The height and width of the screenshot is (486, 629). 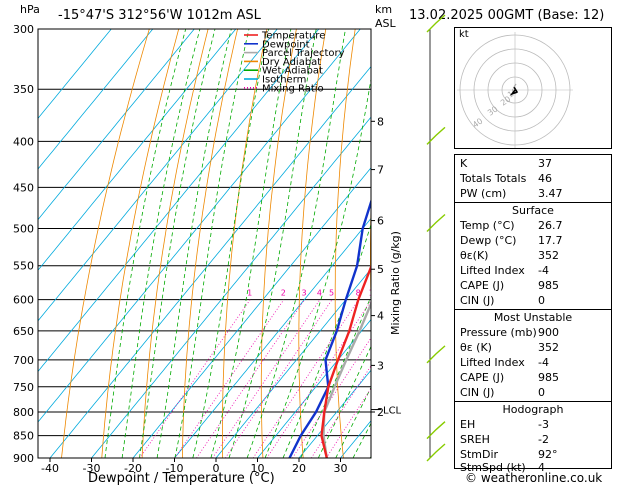 I want to click on hodograph-ring-label: 40, so click(x=478, y=122).